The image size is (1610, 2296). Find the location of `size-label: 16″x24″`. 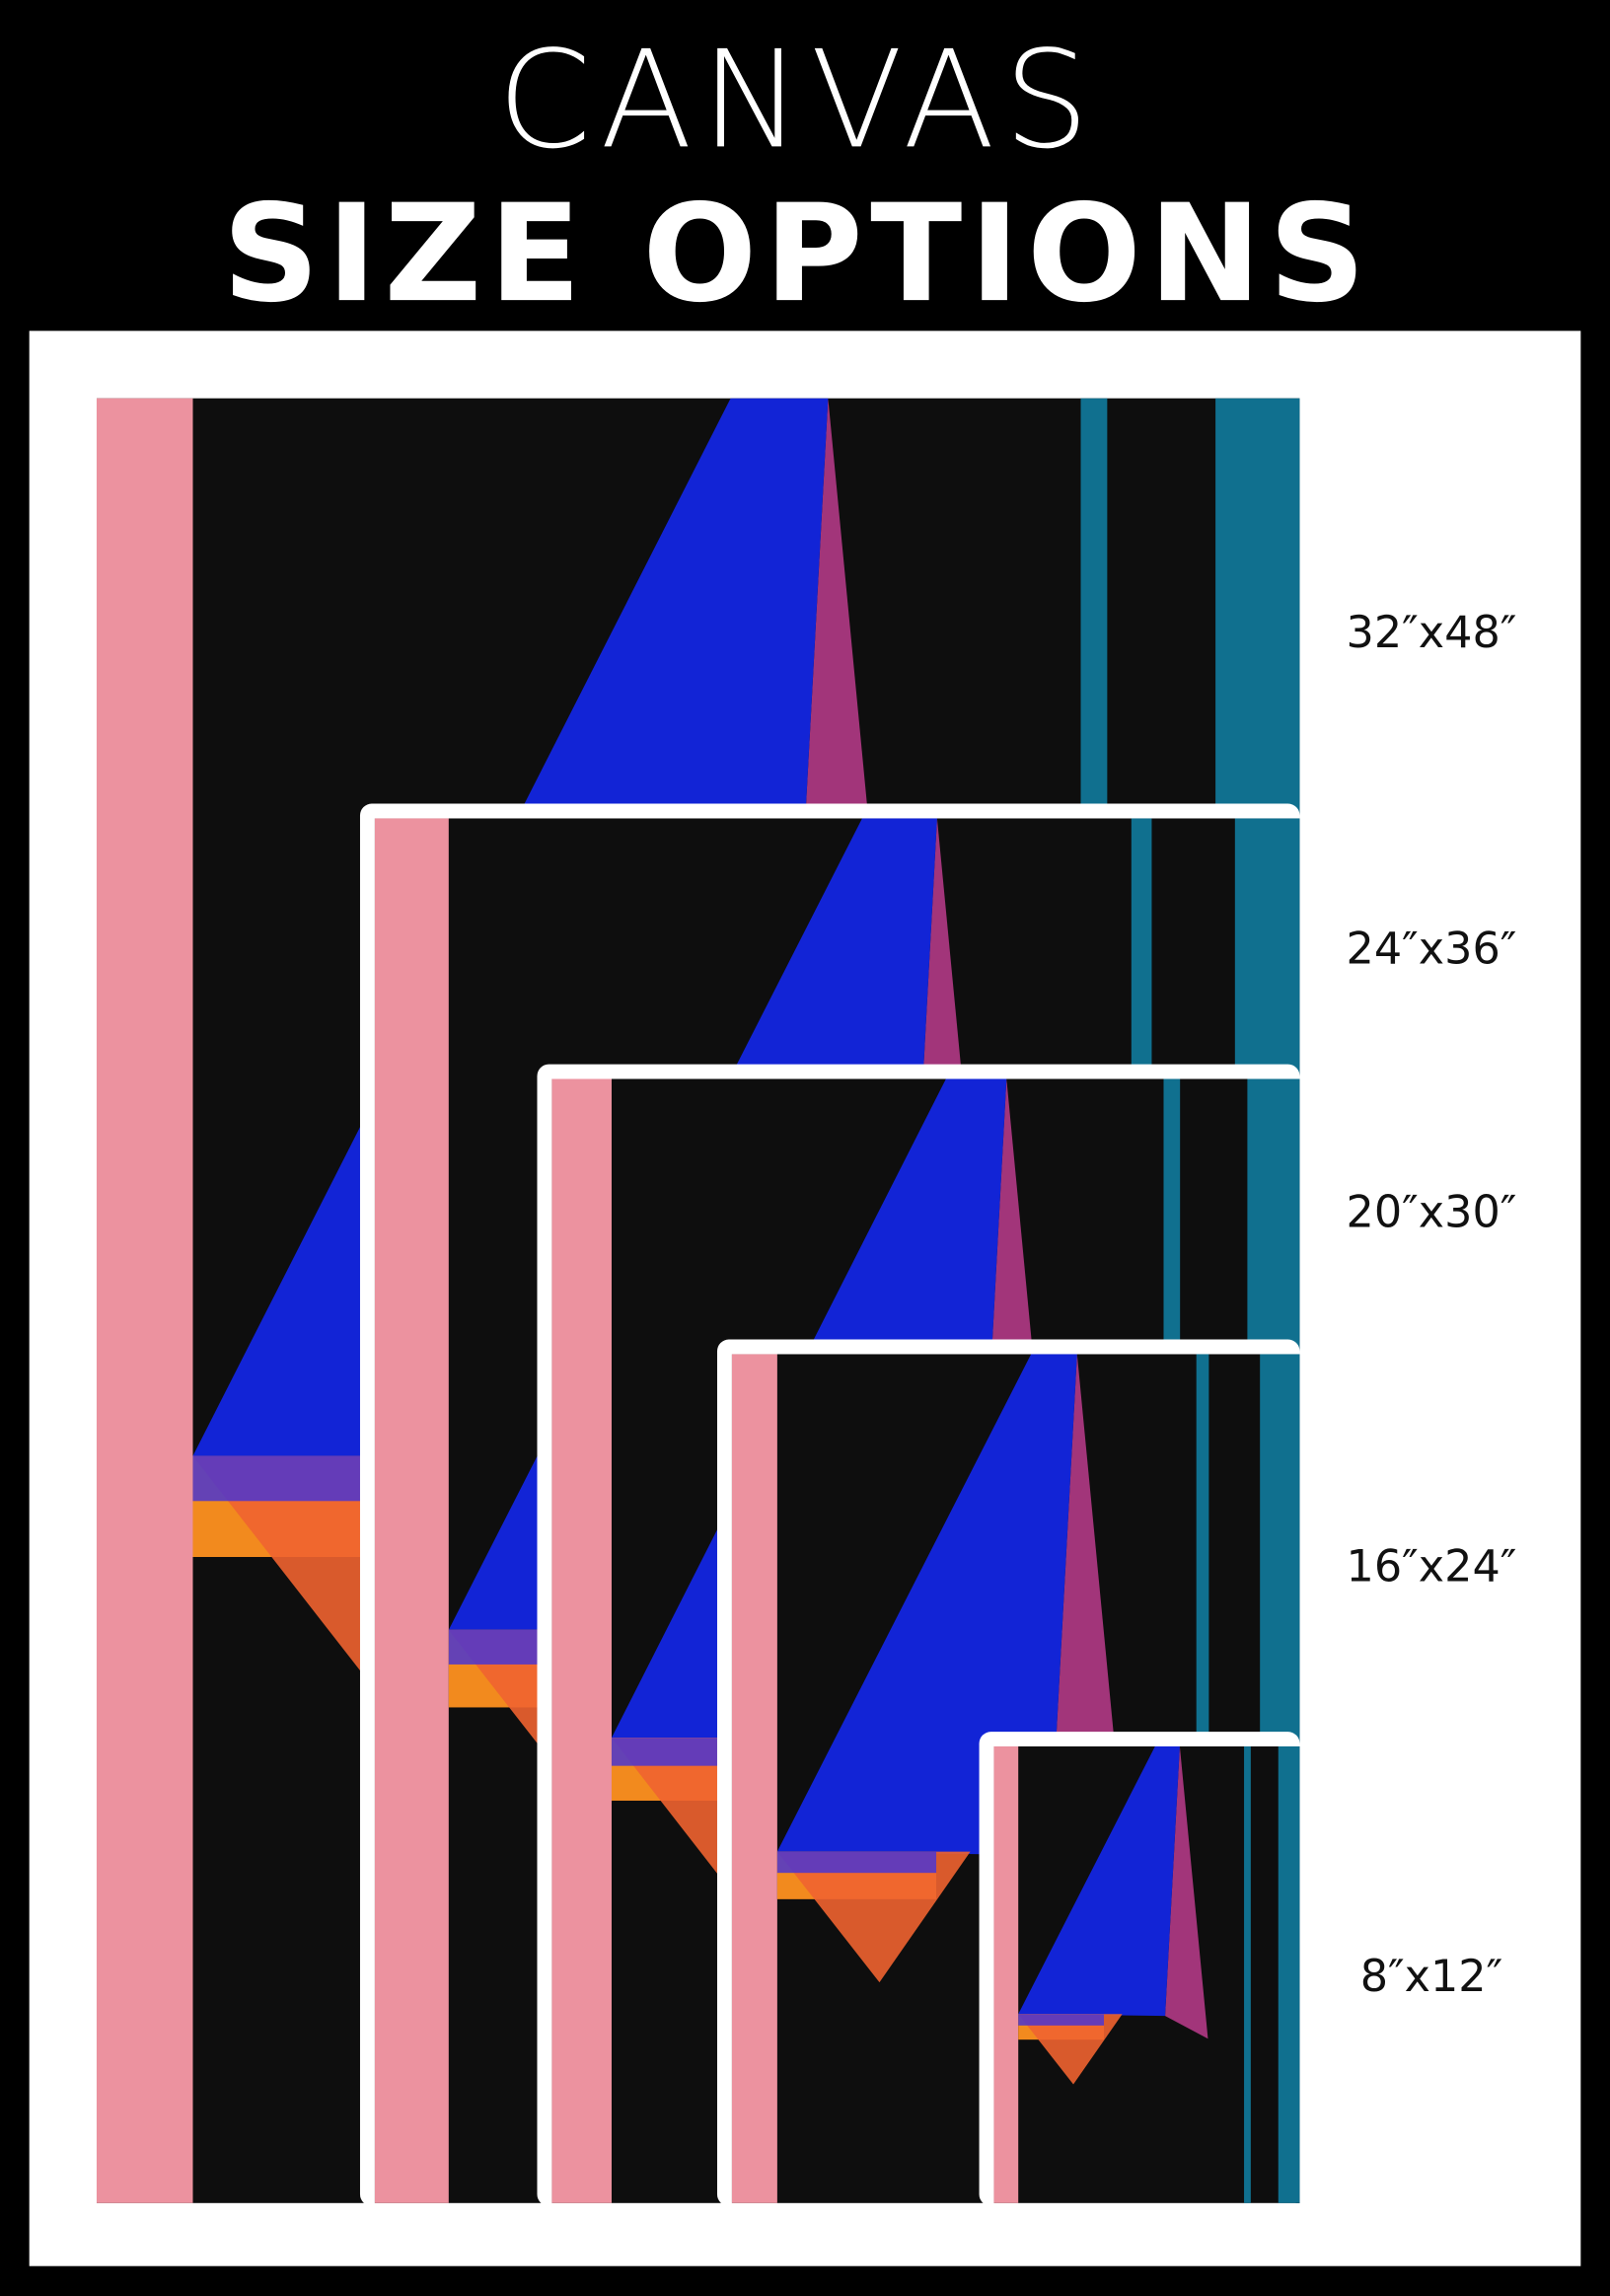

size-label: 16″x24″ is located at coordinates (1432, 1566).